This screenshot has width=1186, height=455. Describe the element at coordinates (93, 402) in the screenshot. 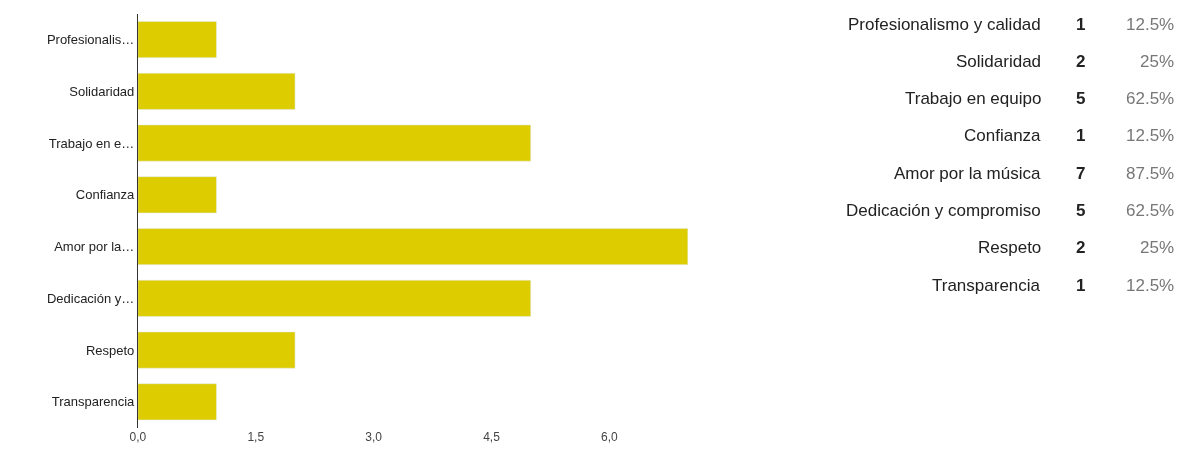

I see `y-tick-label: Transparencia` at that location.